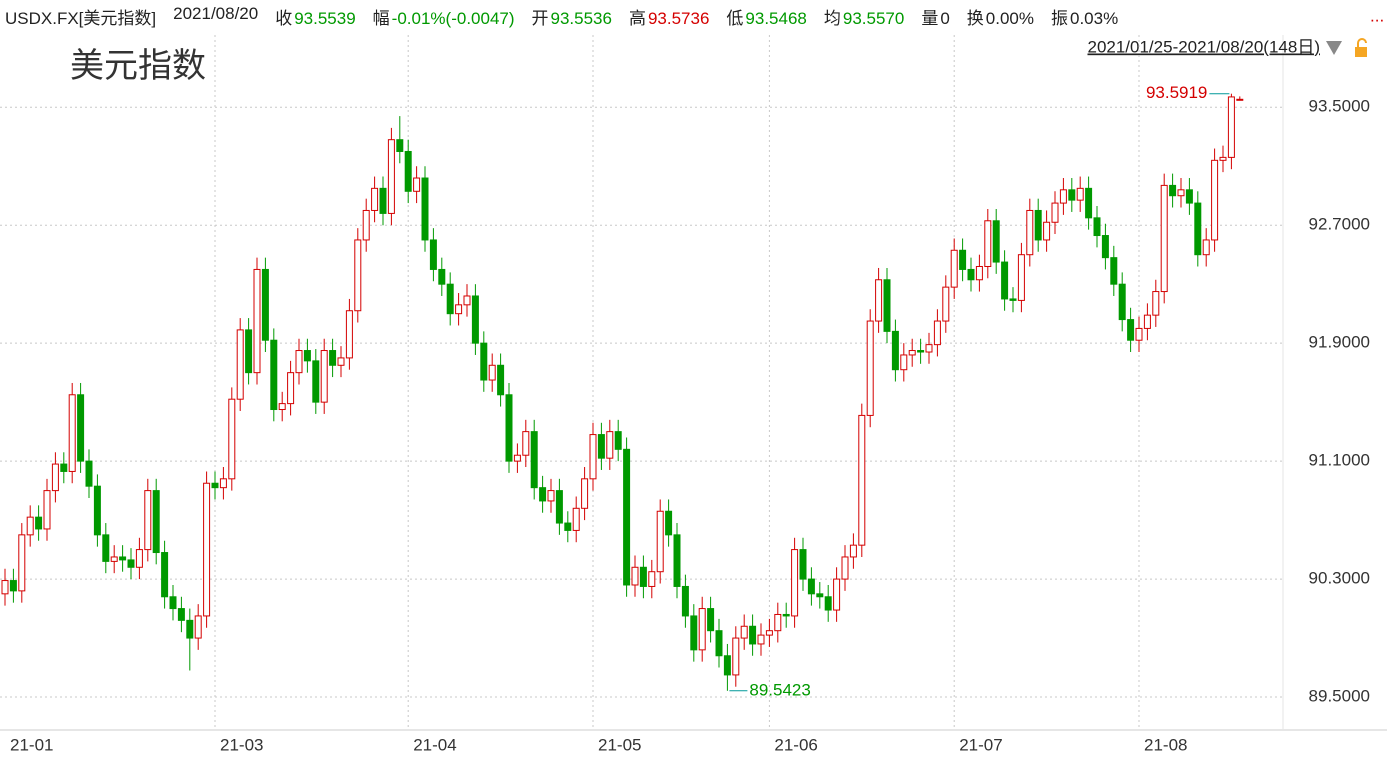  I want to click on quote-item: 收 93.5539, so click(315, 17).